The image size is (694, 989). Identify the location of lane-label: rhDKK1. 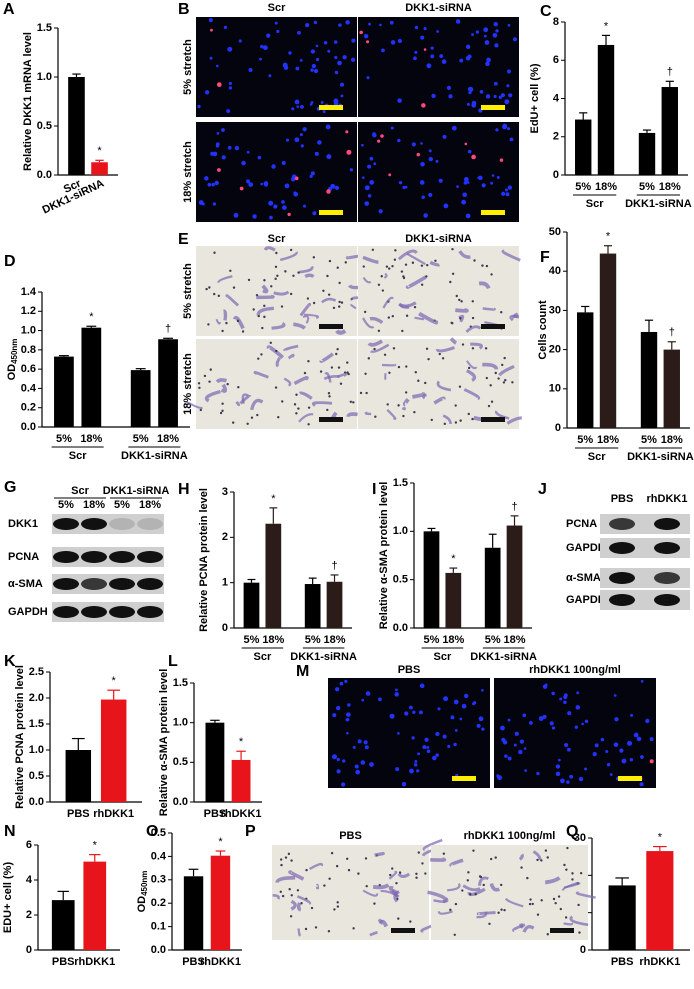
(667, 499).